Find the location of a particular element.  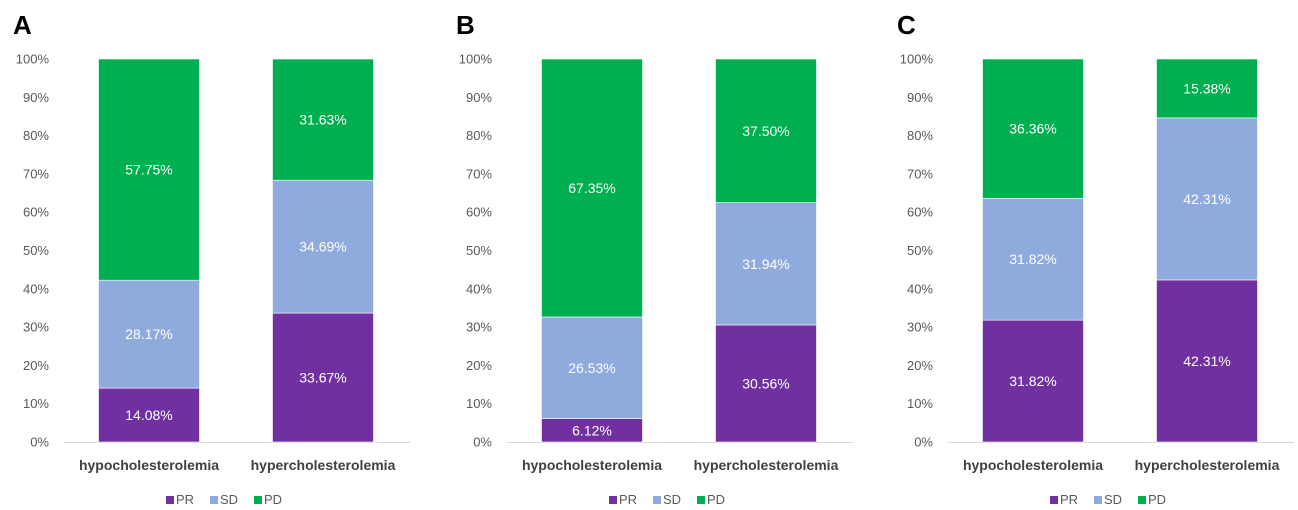

data-label-pr: 6.12% is located at coordinates (592, 430).